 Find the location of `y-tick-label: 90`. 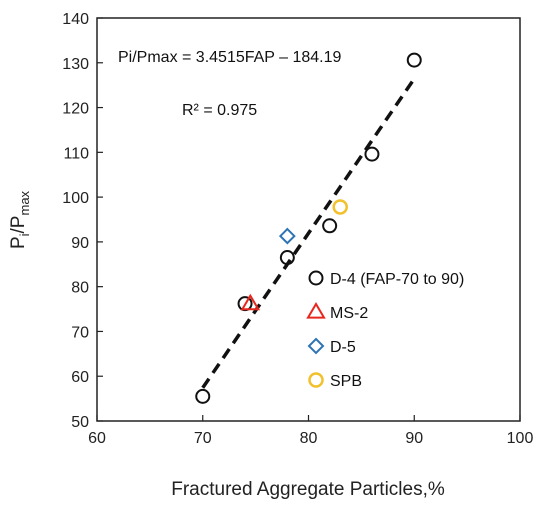

y-tick-label: 90 is located at coordinates (80, 243).